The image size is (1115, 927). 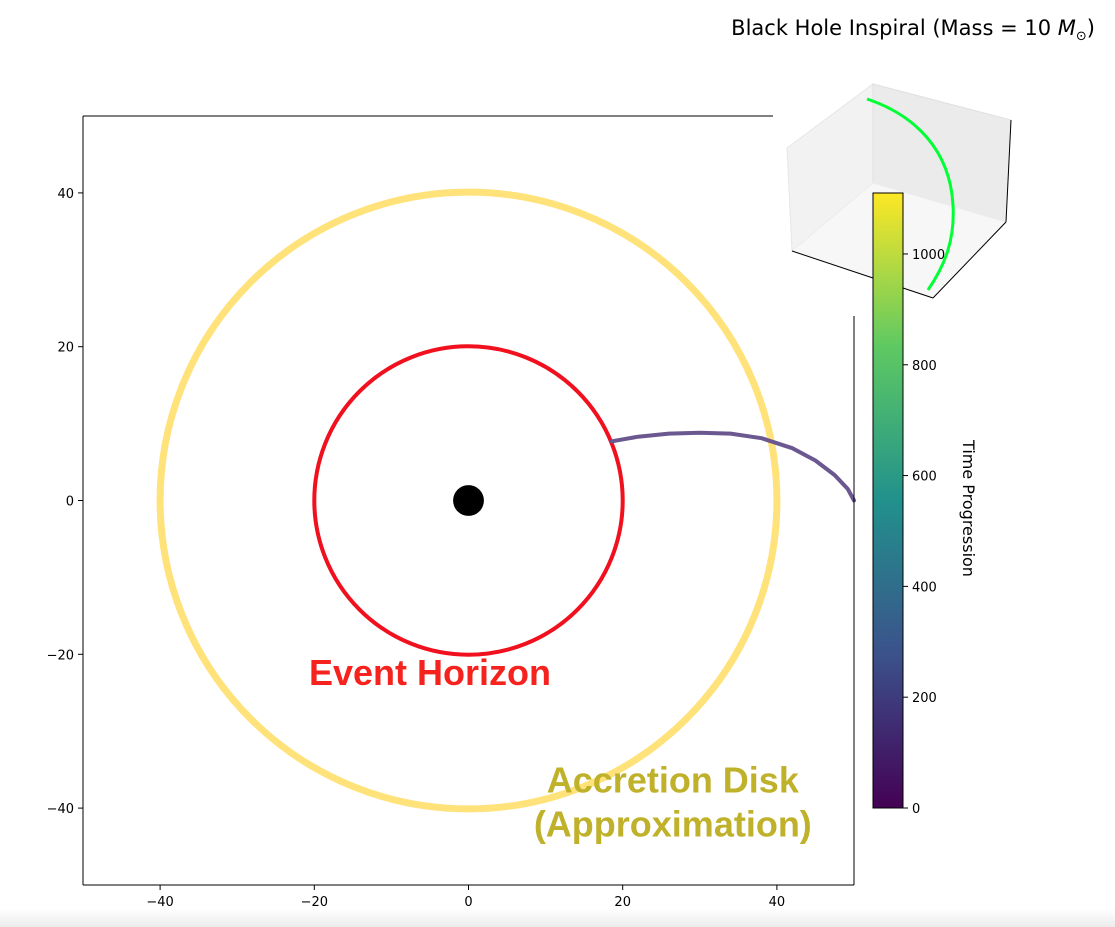 What do you see at coordinates (1090, 28) in the screenshot?
I see `title-suffix: )` at bounding box center [1090, 28].